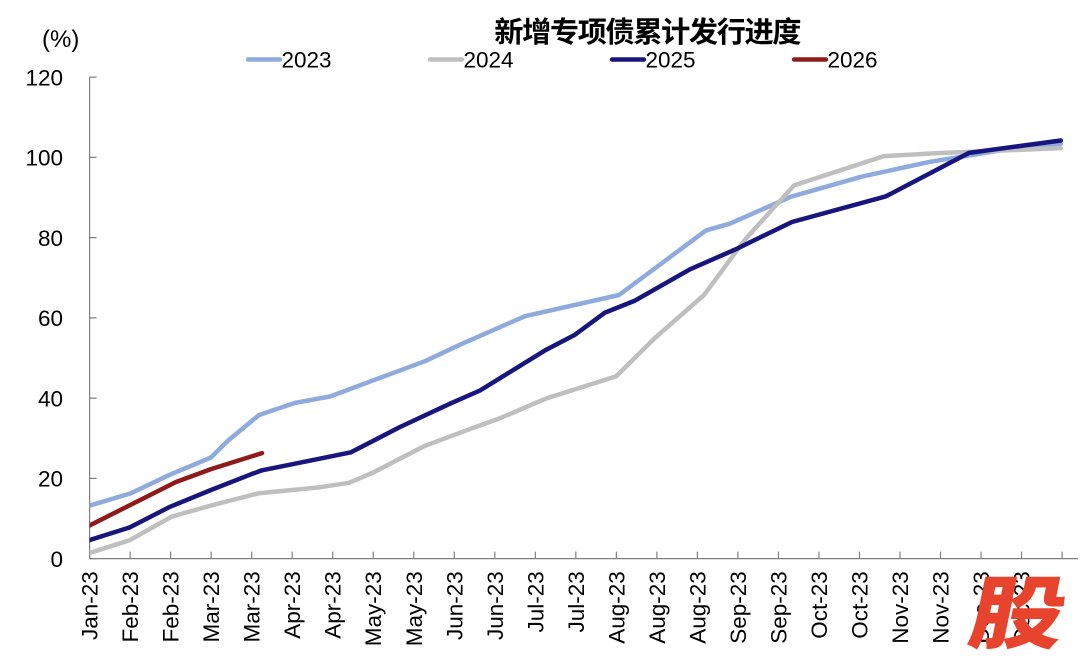 This screenshot has height=669, width=1080. I want to click on svg-text: 100, so click(44, 158).